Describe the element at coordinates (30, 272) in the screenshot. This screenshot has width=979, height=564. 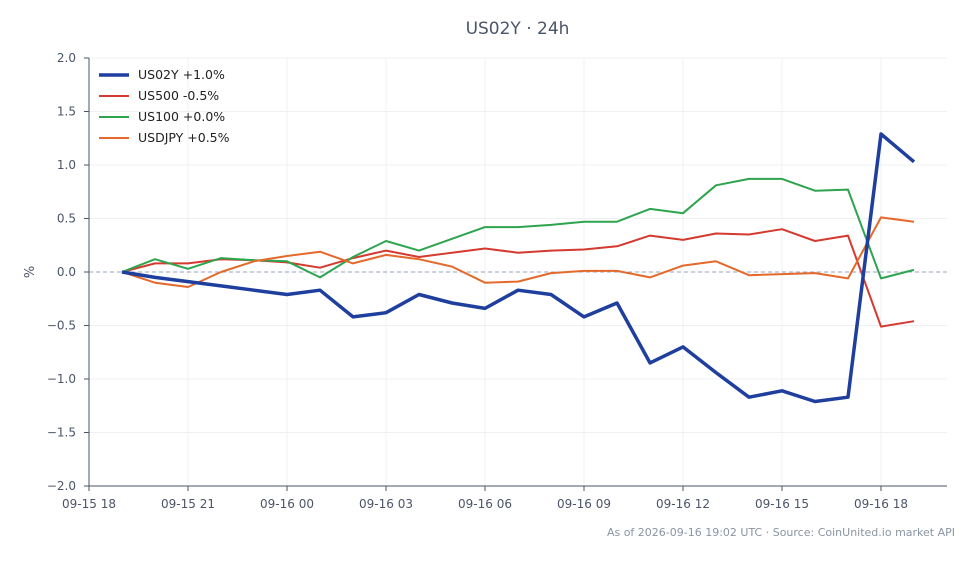
I see `y-axis-label: %` at that location.